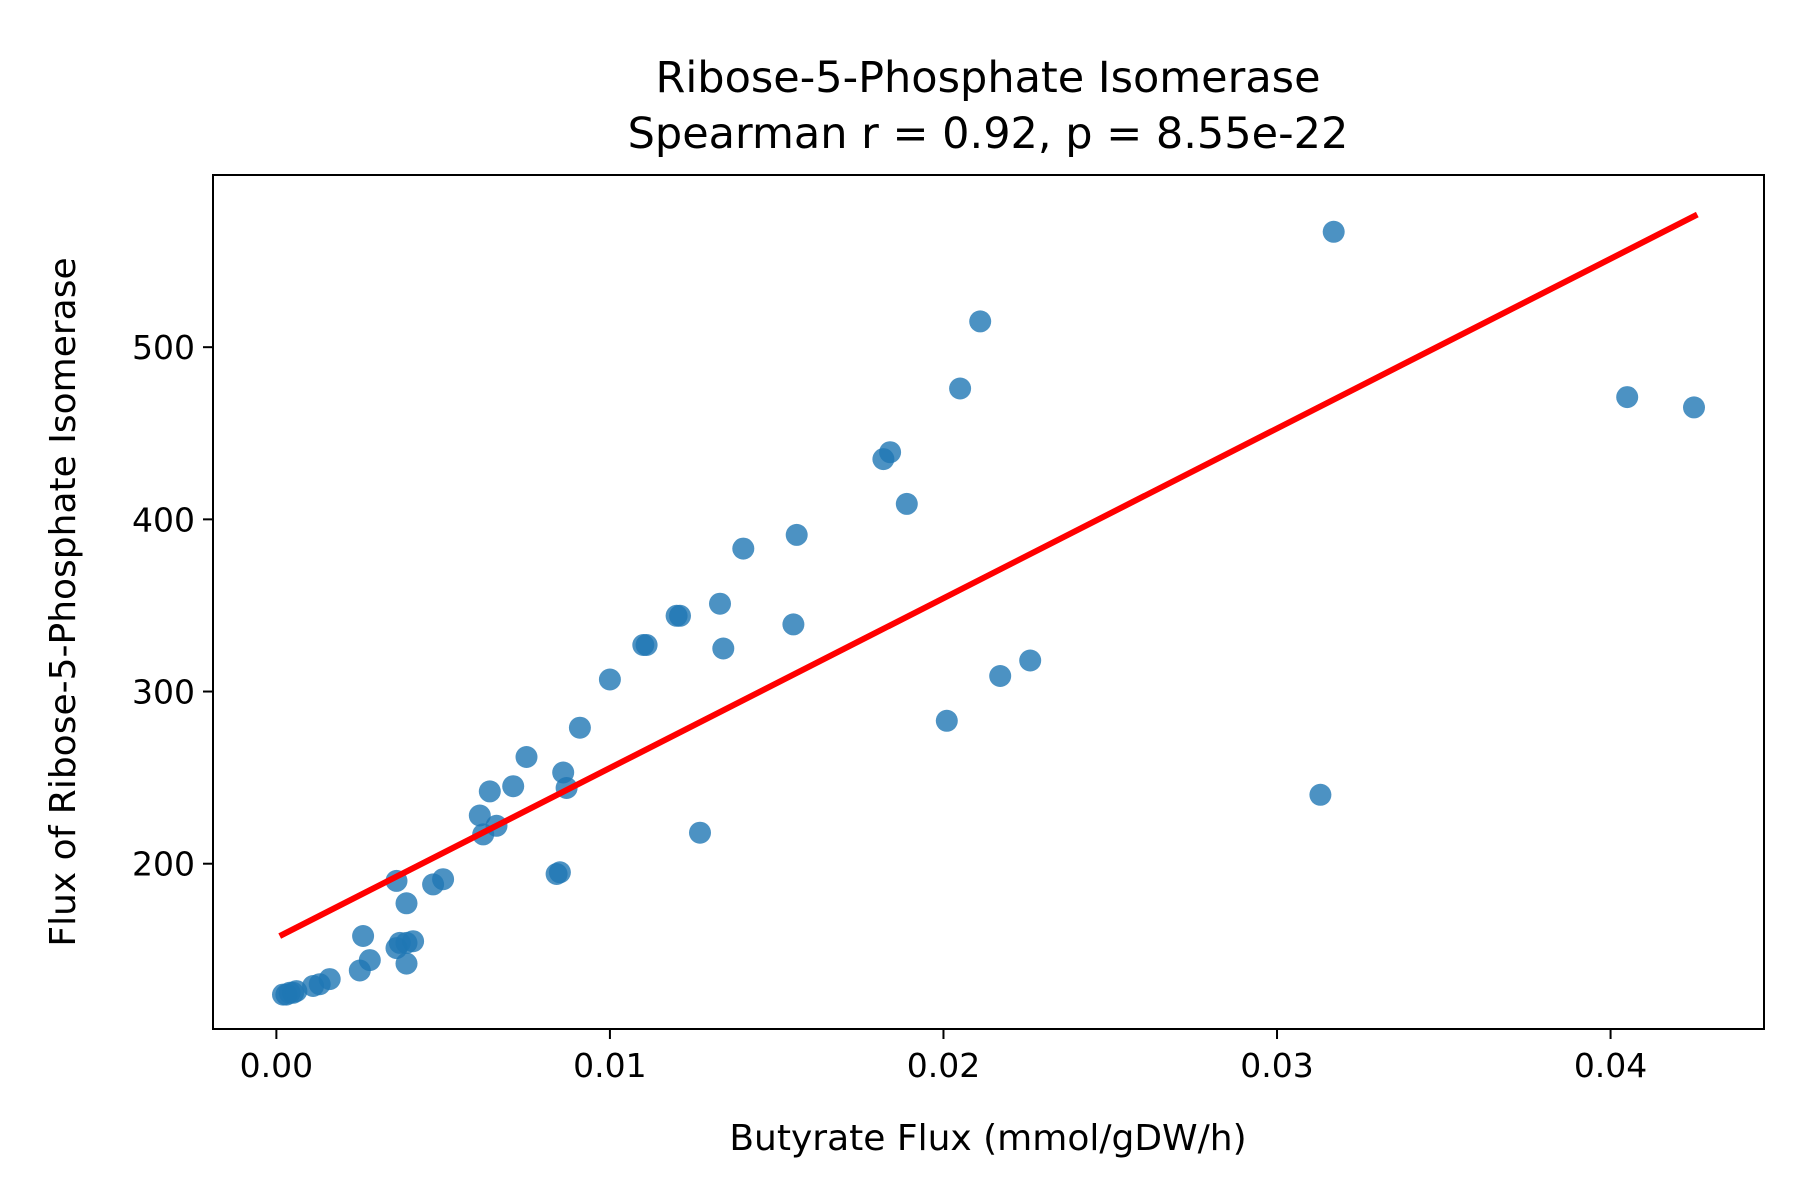 The image size is (1800, 1200). Describe the element at coordinates (163, 347) in the screenshot. I see `y-tick-label: 500` at that location.